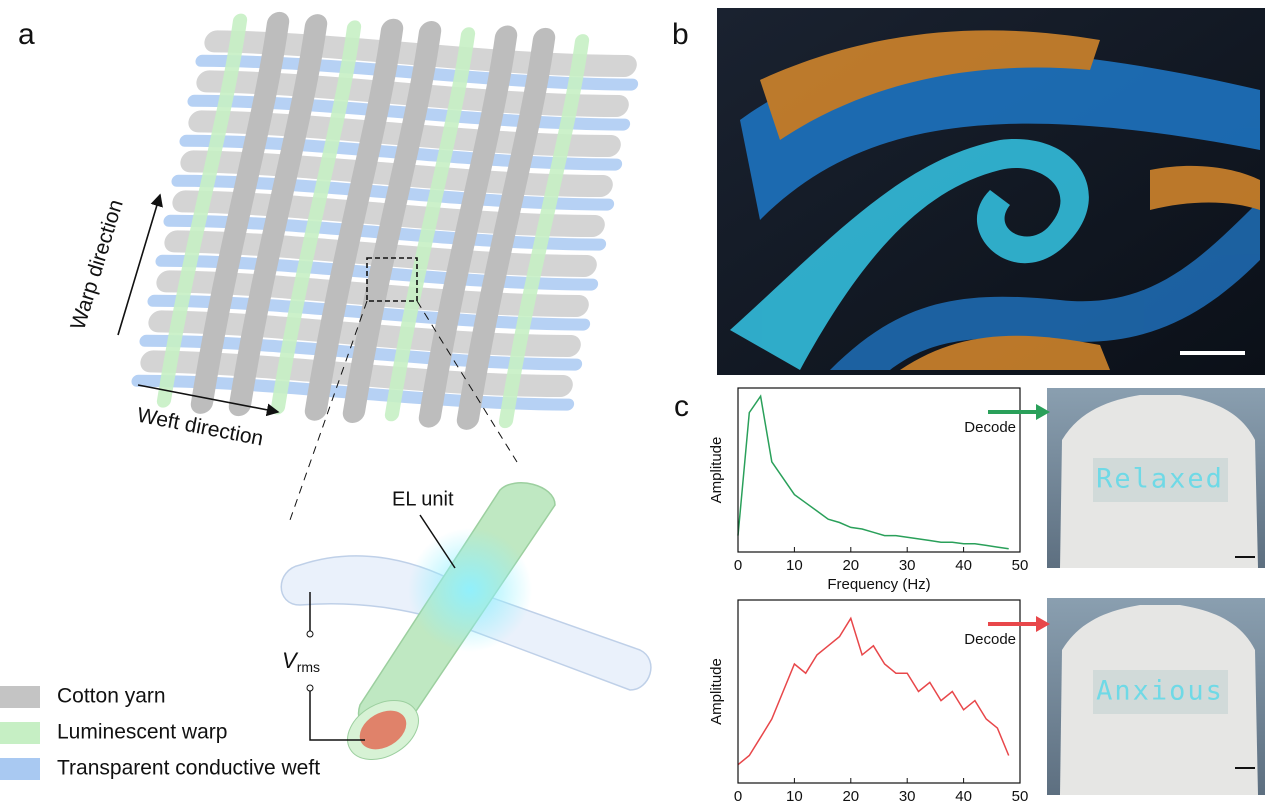 This screenshot has width=1269, height=809. Describe the element at coordinates (337, 666) in the screenshot. I see `circuit-wire` at that location.